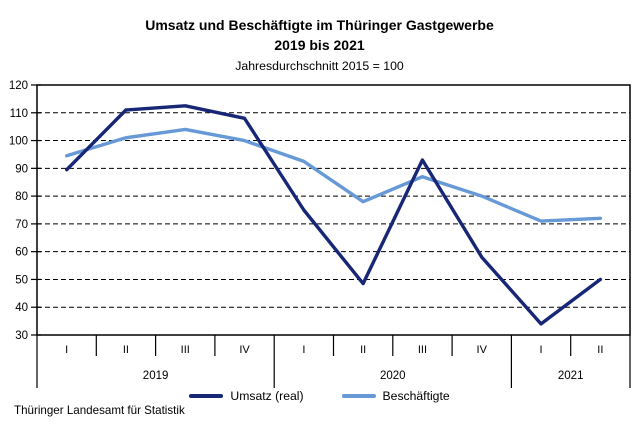 The image size is (639, 424). What do you see at coordinates (416, 396) in the screenshot?
I see `legend-label: Beschäftigte` at bounding box center [416, 396].